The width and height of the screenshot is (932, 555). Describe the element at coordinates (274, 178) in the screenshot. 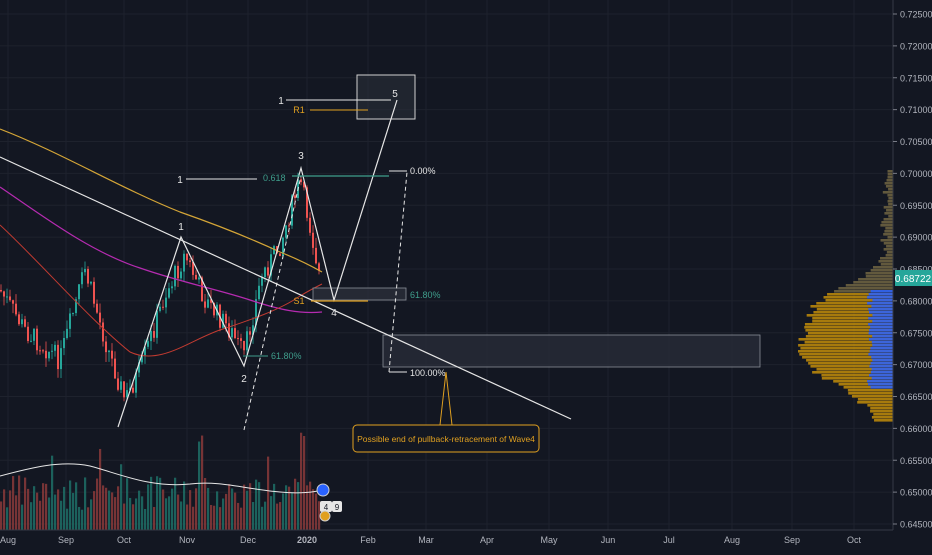

I see `fib-0618-label: 0.618` at that location.